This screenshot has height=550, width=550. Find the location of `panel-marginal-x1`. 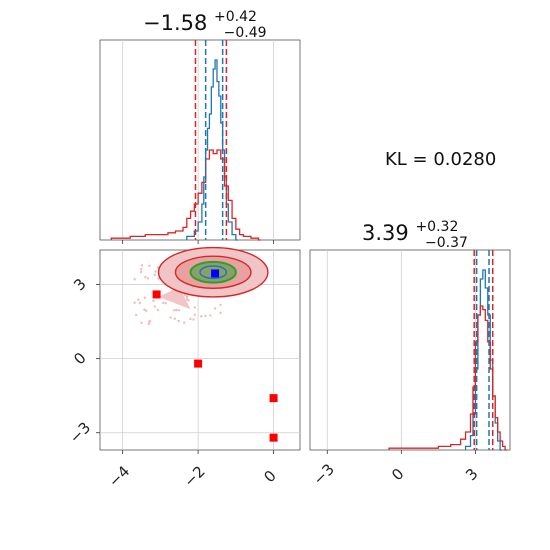

panel-marginal-x1 is located at coordinates (200, 141).